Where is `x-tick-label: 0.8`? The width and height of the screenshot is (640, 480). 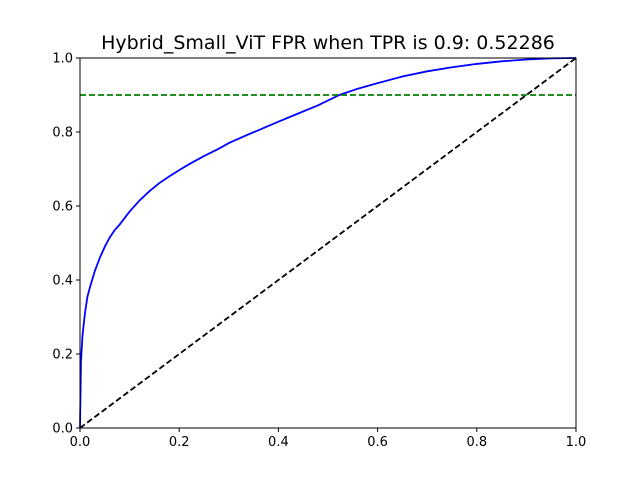 x-tick-label: 0.8 is located at coordinates (476, 442).